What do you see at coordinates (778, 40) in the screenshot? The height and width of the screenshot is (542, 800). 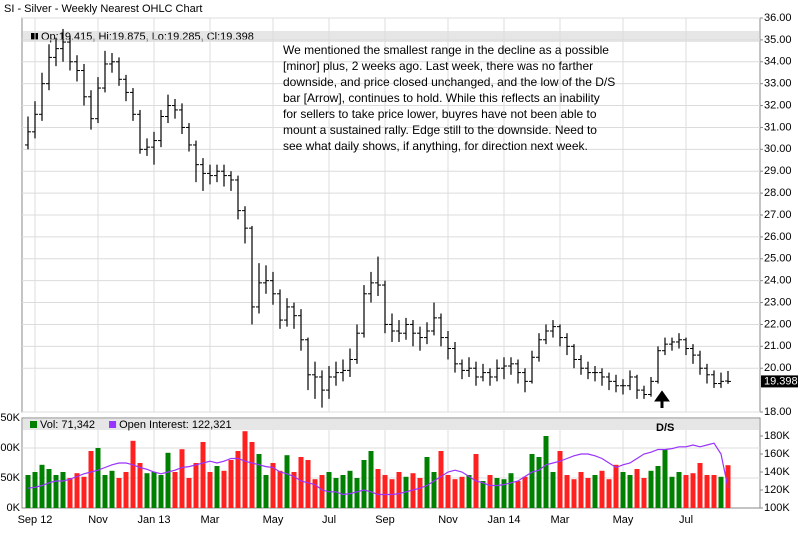 I see `y-tick-label: 35.00` at bounding box center [778, 40].